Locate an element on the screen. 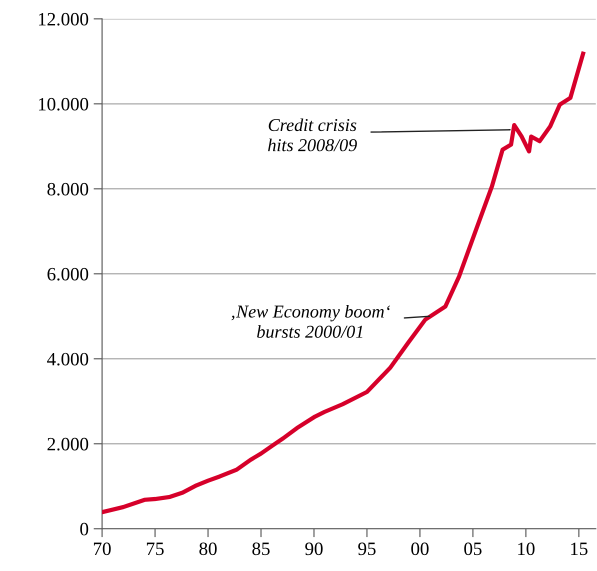 The image size is (597, 571). x-tick-label: 95 is located at coordinates (367, 549).